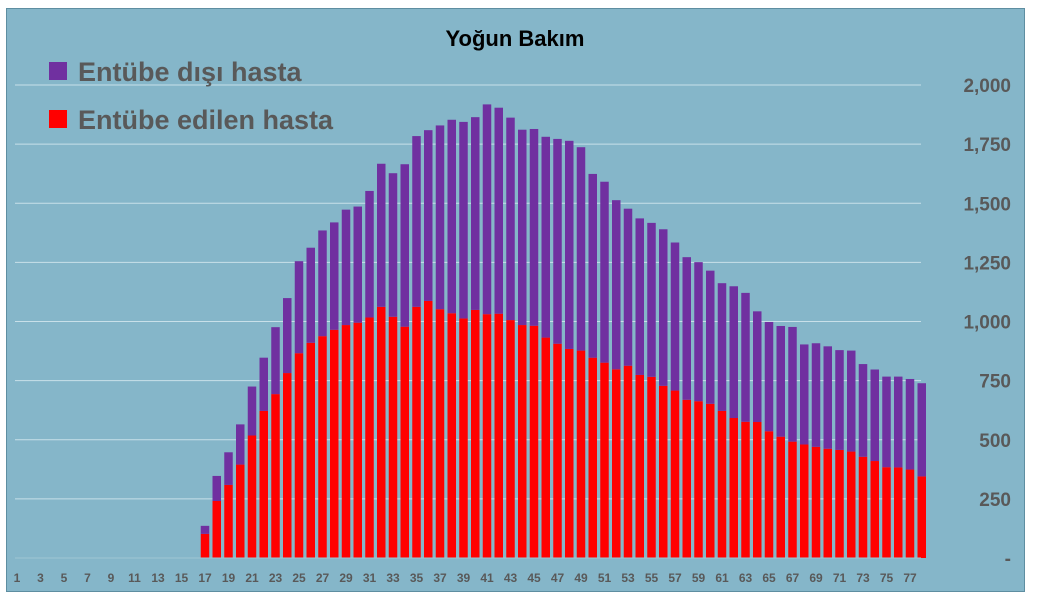 This screenshot has height=605, width=1037. I want to click on x-tick-label: 77, so click(910, 578).